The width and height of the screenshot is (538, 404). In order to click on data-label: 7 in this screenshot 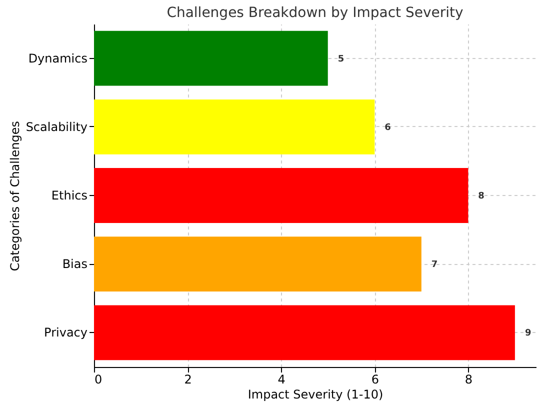, I will do `click(434, 265)`.